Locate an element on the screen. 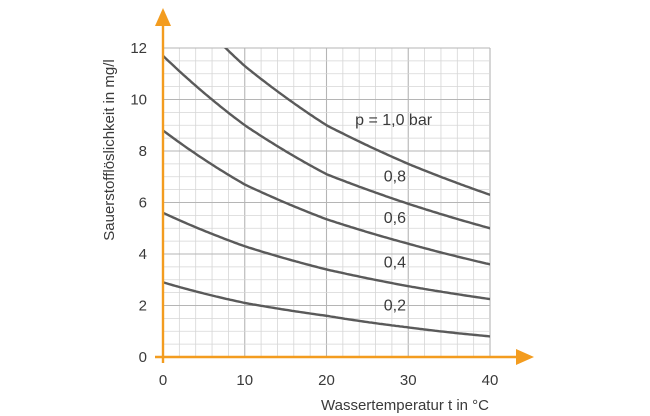  y-tick-label: 2 is located at coordinates (143, 306).